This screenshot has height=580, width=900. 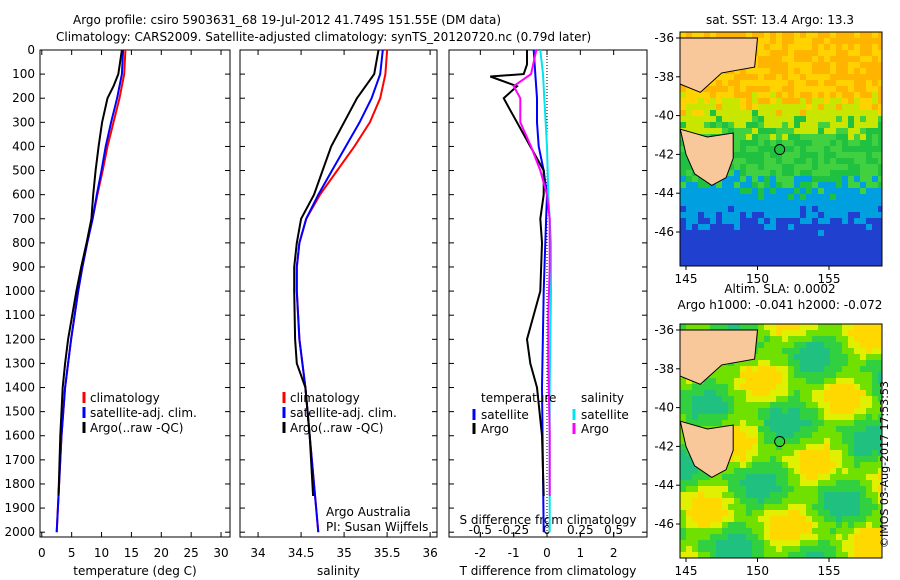 What do you see at coordinates (664, 193) in the screenshot?
I see `y-tick-label: -44` at bounding box center [664, 193].